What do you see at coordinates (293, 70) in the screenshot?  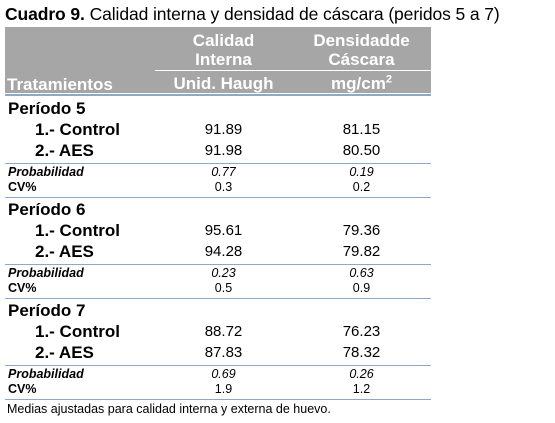 I see `header-divider` at bounding box center [293, 70].